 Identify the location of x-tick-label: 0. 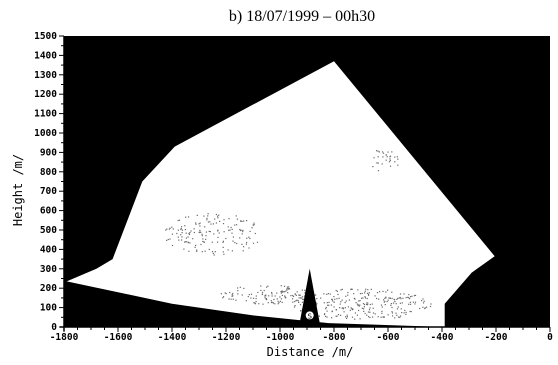
(550, 337).